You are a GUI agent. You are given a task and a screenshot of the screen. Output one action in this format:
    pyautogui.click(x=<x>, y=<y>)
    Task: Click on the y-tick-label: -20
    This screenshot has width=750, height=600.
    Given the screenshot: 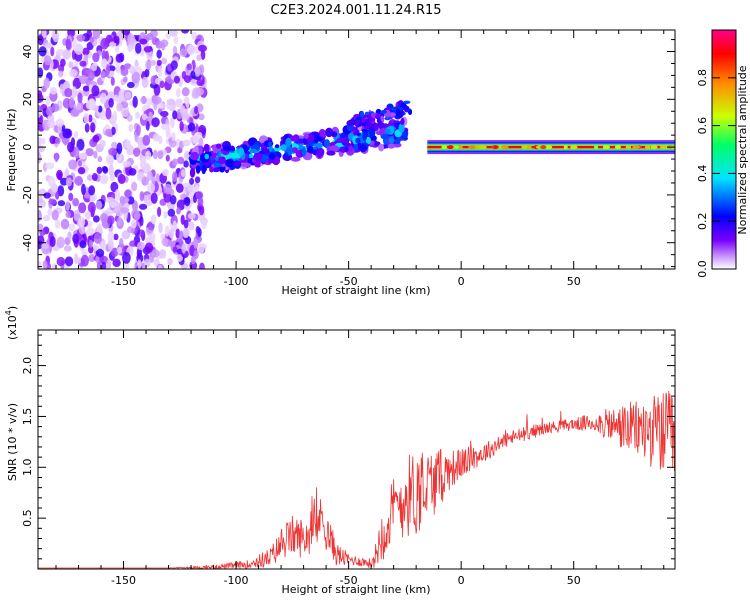 What is the action you would take?
    pyautogui.click(x=27, y=195)
    